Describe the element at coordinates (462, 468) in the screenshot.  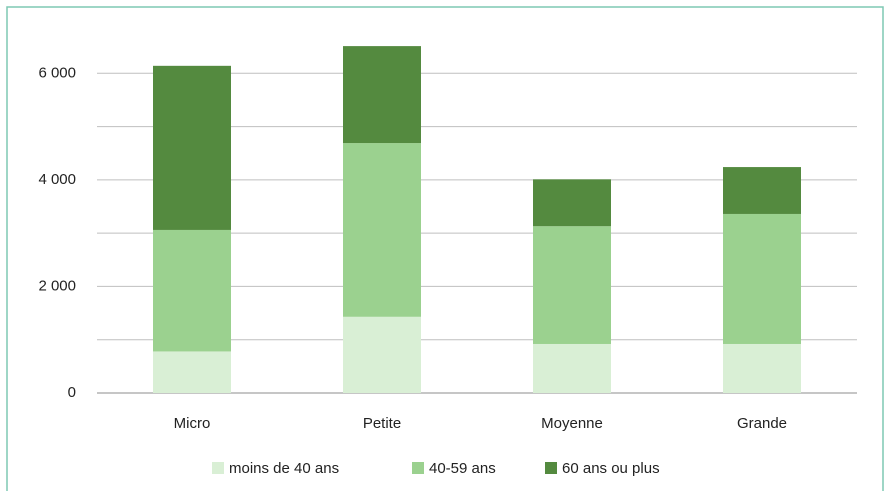
I see `legend-label: 40-59 ans` at that location.